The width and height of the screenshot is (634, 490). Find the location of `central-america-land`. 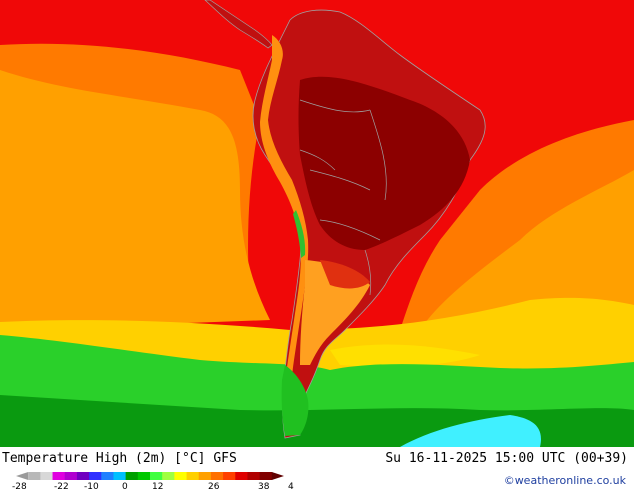

central-america-land is located at coordinates (238, 24).